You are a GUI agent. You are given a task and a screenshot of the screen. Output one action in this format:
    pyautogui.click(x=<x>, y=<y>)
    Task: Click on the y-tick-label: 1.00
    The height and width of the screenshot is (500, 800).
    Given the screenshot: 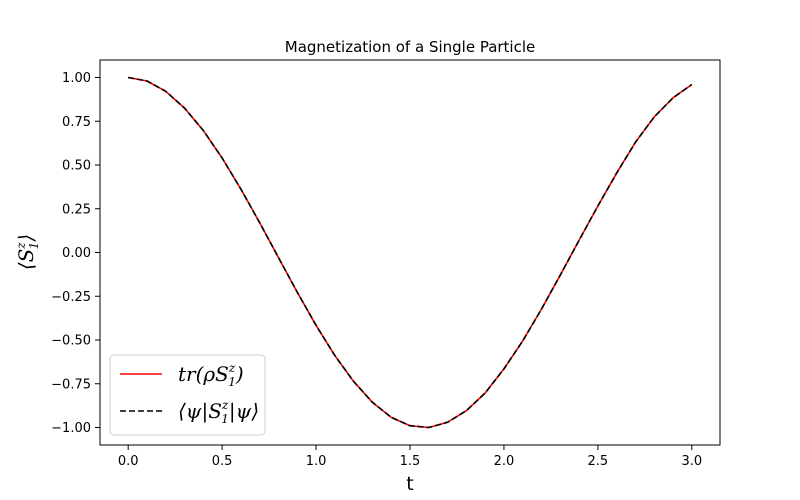 What is the action you would take?
    pyautogui.click(x=76, y=78)
    